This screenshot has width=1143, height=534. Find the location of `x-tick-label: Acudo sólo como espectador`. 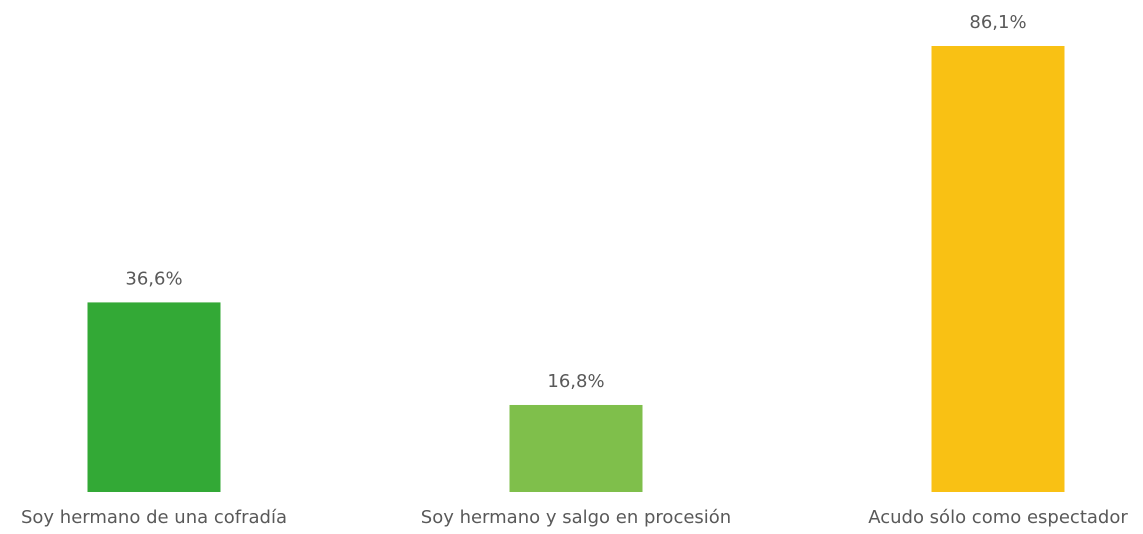

x-tick-label: Acudo sólo como espectador is located at coordinates (998, 517).